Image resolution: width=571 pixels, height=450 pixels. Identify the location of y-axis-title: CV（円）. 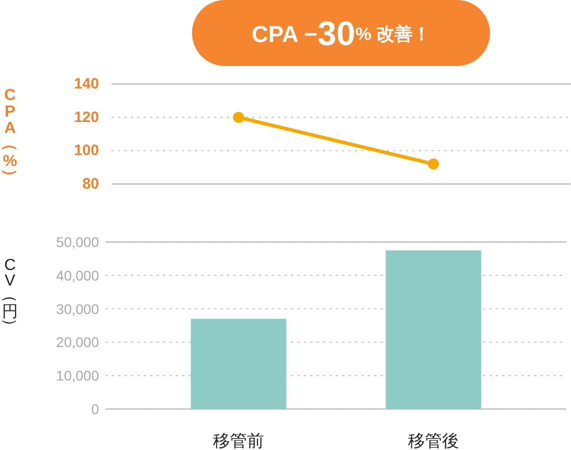
(9, 295).